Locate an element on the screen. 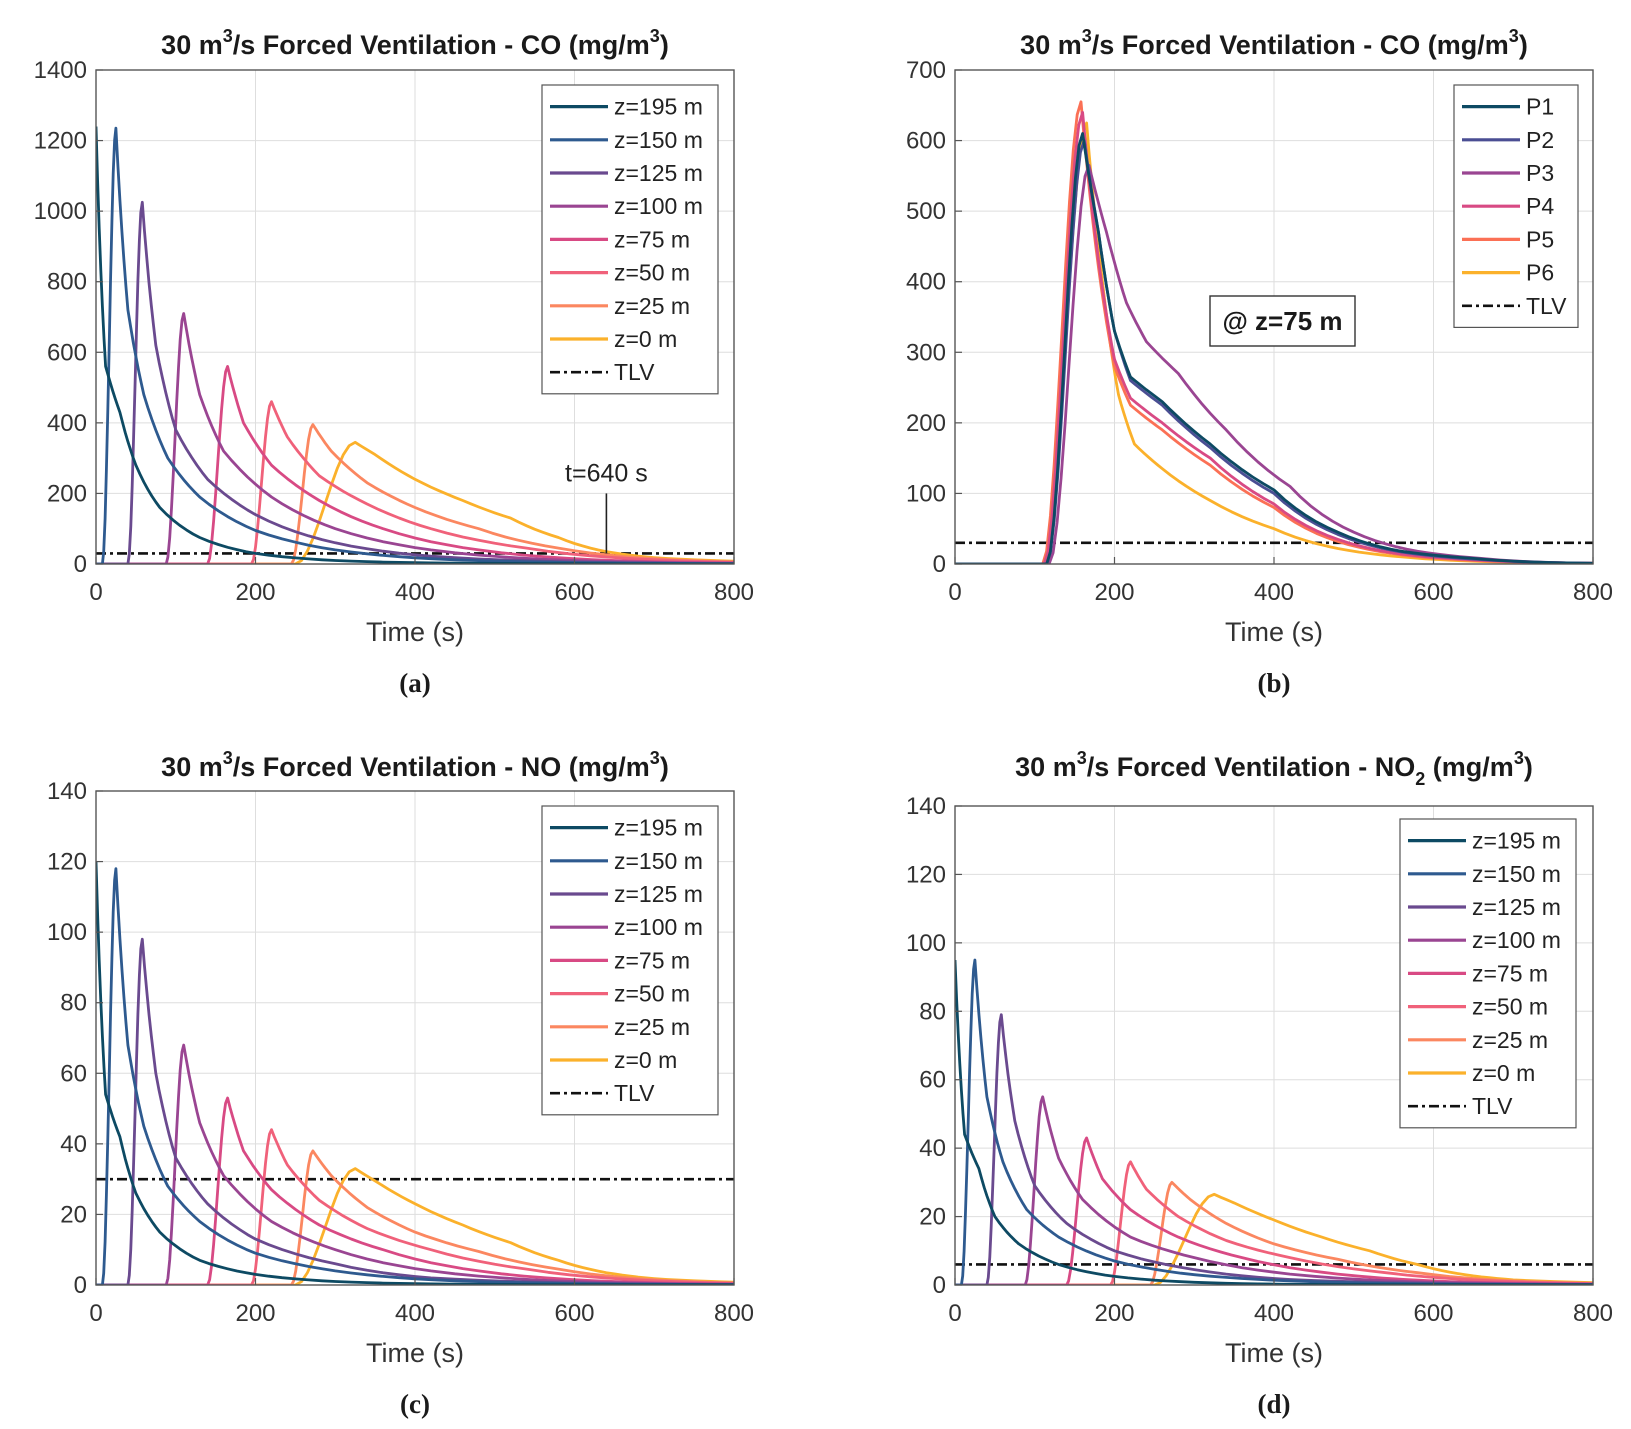 The width and height of the screenshot is (1631, 1429). panel-caption: (b) is located at coordinates (1274, 683).